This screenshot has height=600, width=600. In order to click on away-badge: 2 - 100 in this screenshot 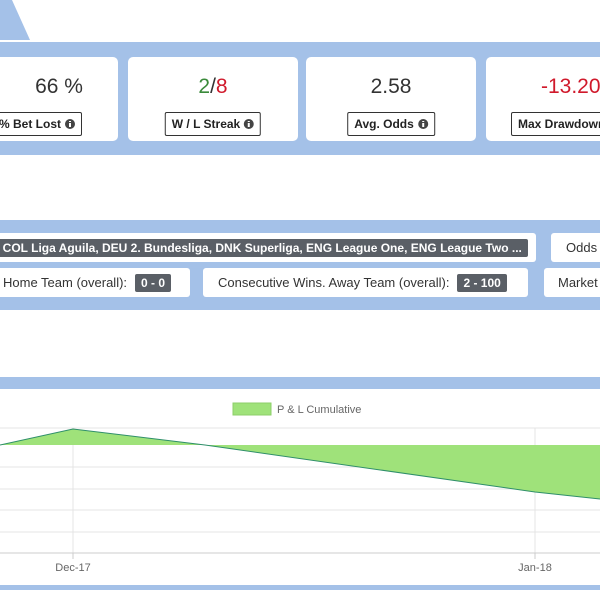, I will do `click(482, 282)`.